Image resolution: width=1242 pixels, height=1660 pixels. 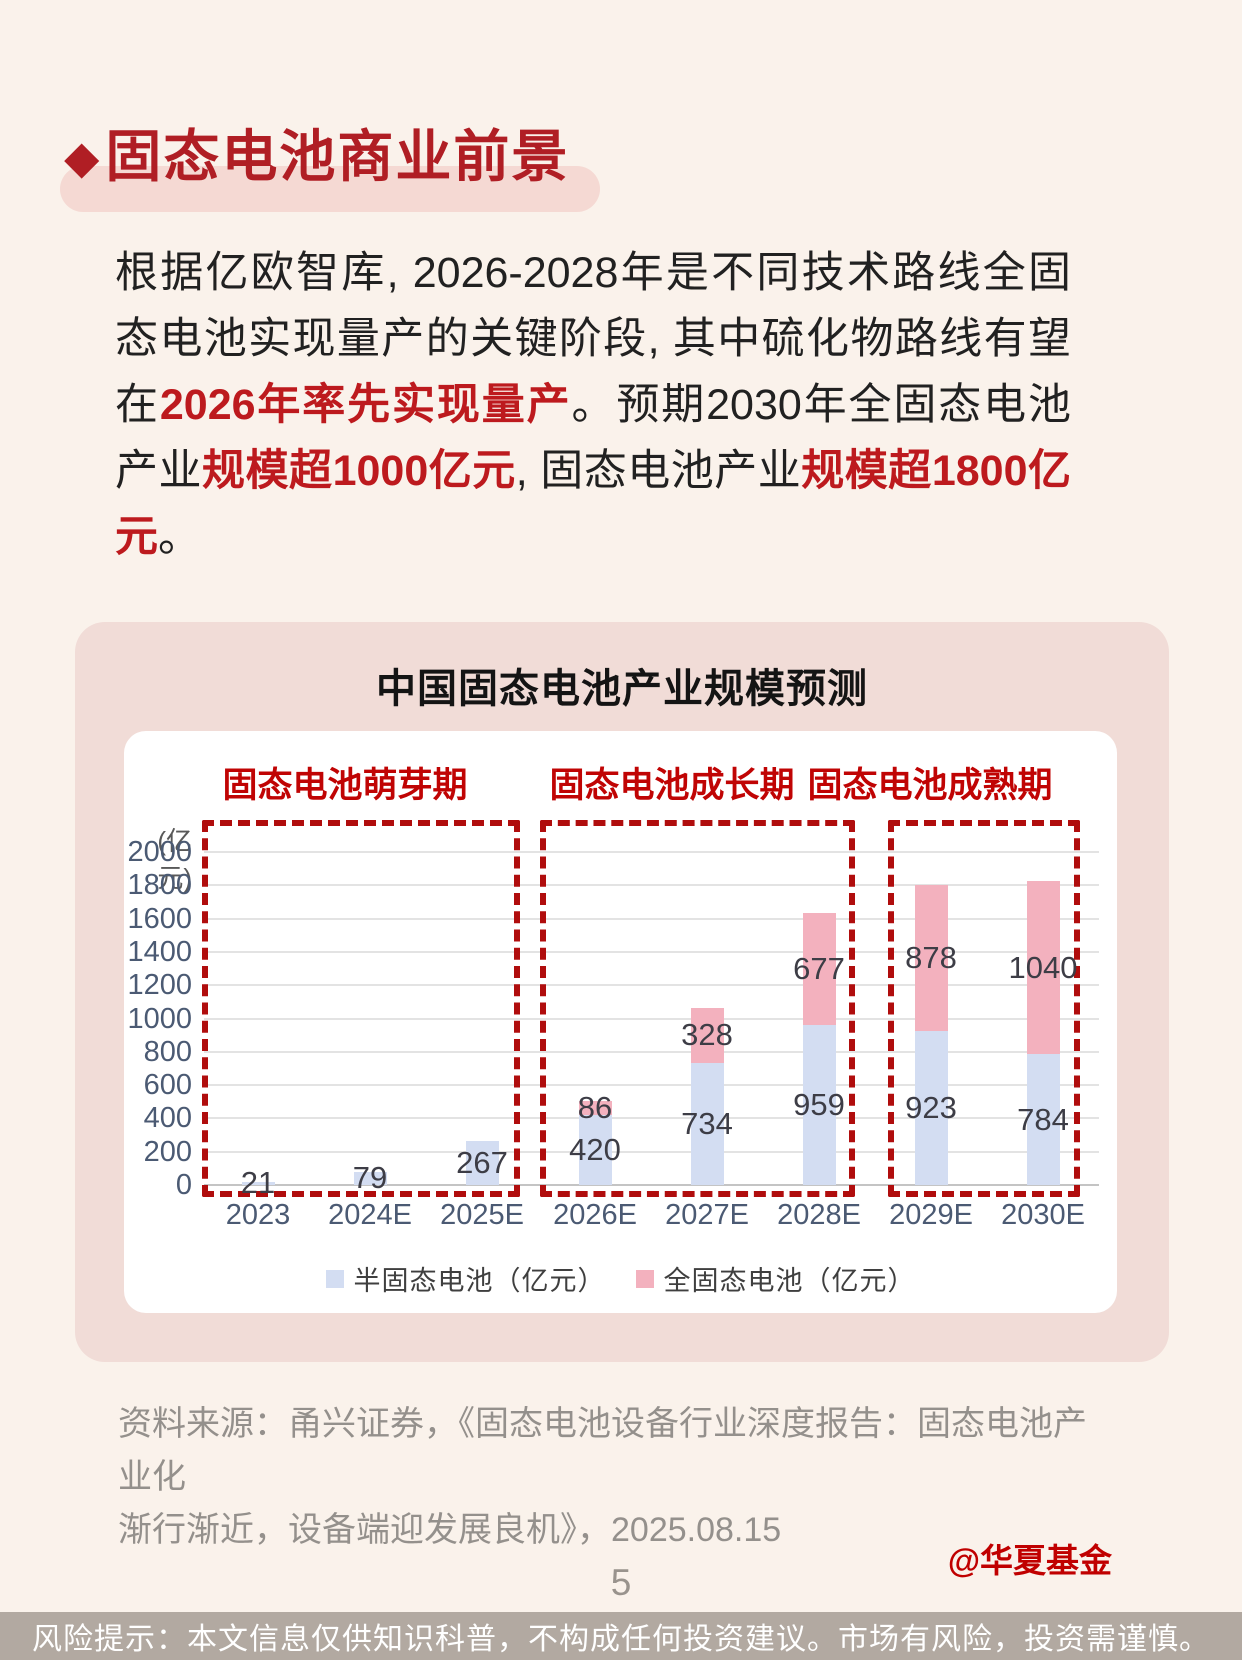 I want to click on legend-label: 半固态电池（亿元）, so click(x=479, y=1281).